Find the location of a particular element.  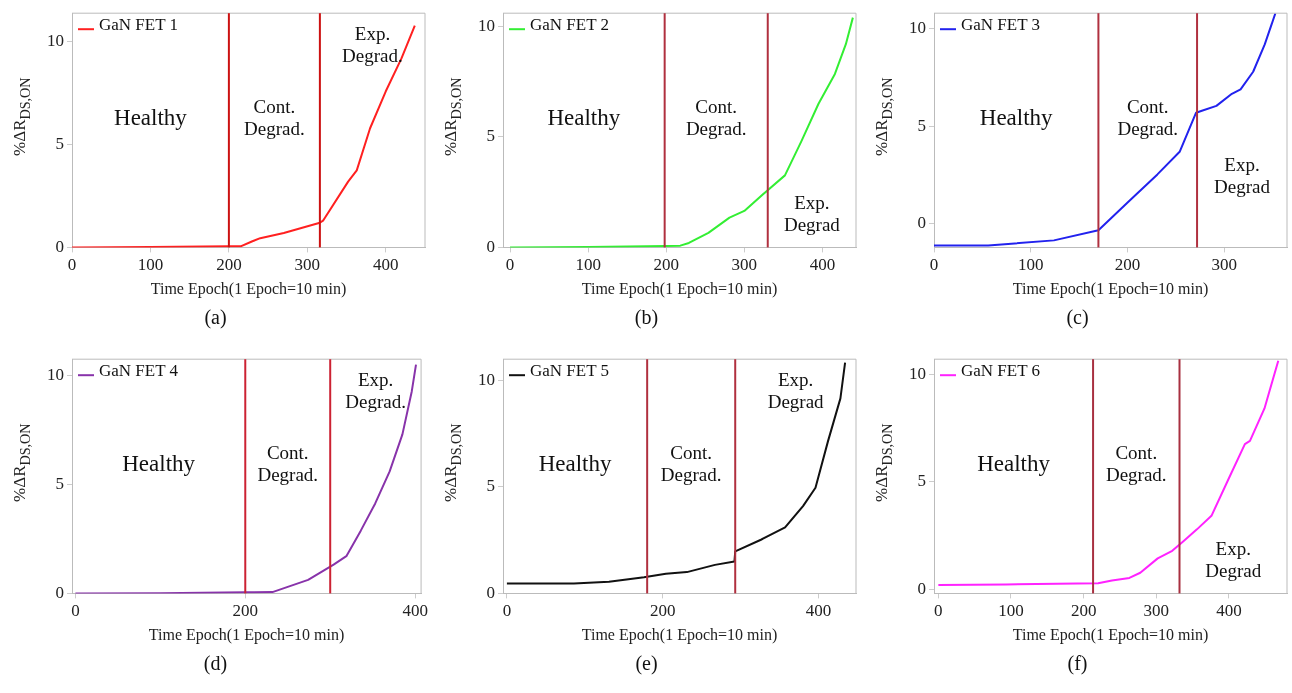

legend-label: GaN FET 1 is located at coordinates (139, 25).